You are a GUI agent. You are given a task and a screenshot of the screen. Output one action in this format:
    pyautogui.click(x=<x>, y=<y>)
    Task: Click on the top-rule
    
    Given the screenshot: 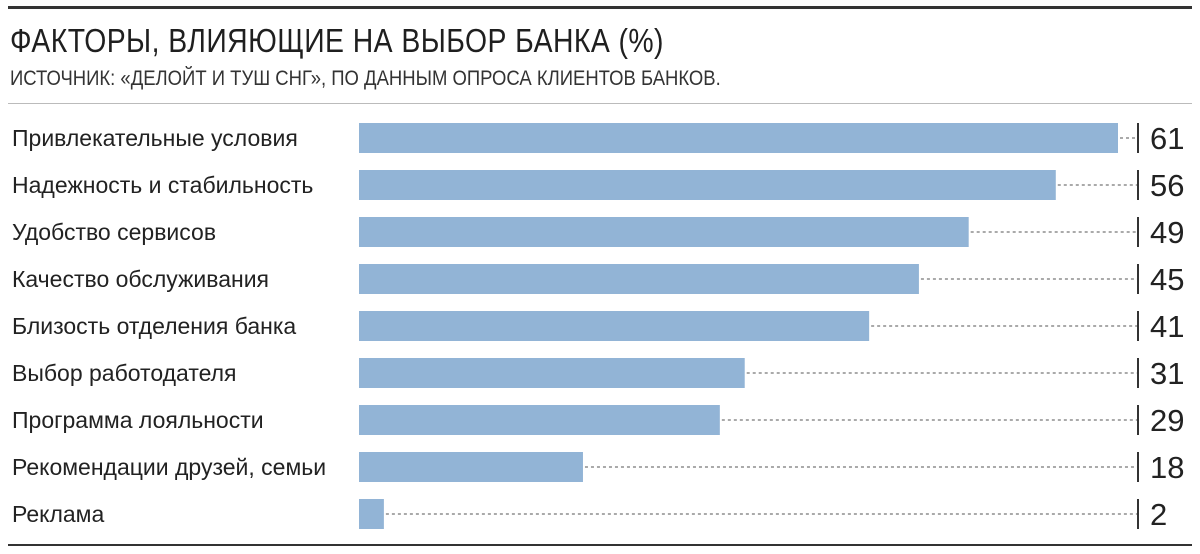 What is the action you would take?
    pyautogui.click(x=600, y=7)
    